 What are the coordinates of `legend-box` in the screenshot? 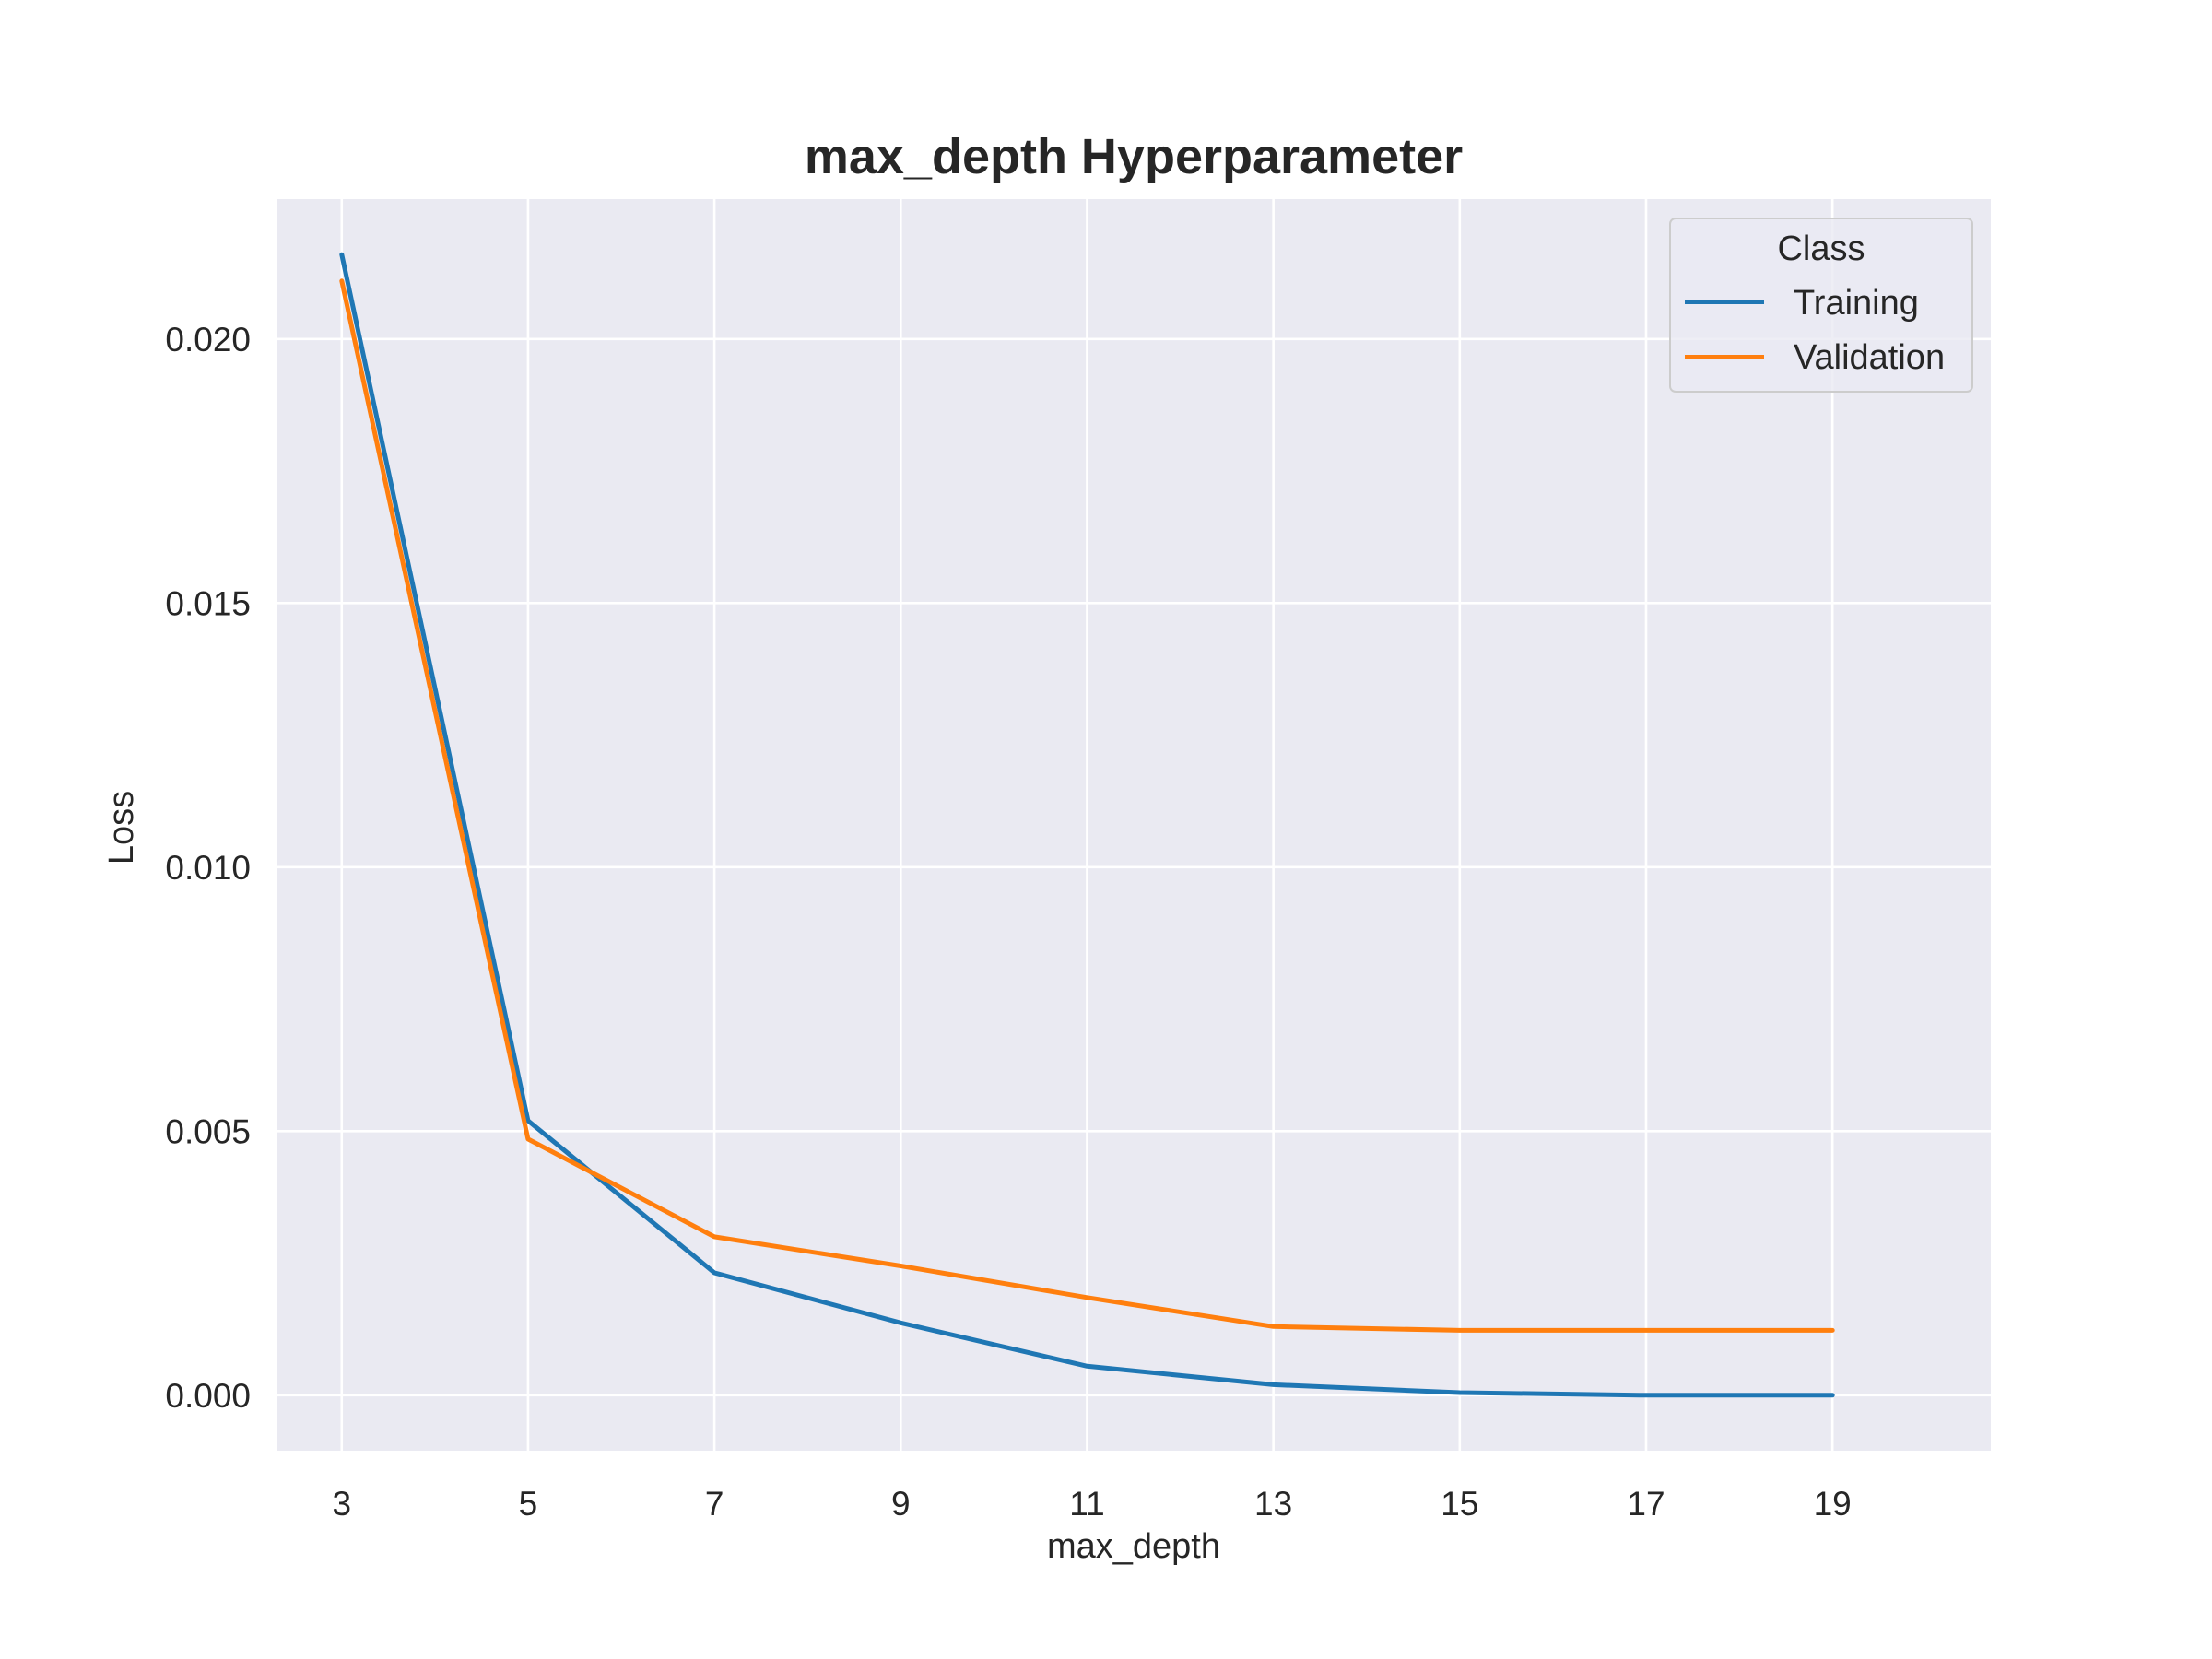 It's located at (1821, 305).